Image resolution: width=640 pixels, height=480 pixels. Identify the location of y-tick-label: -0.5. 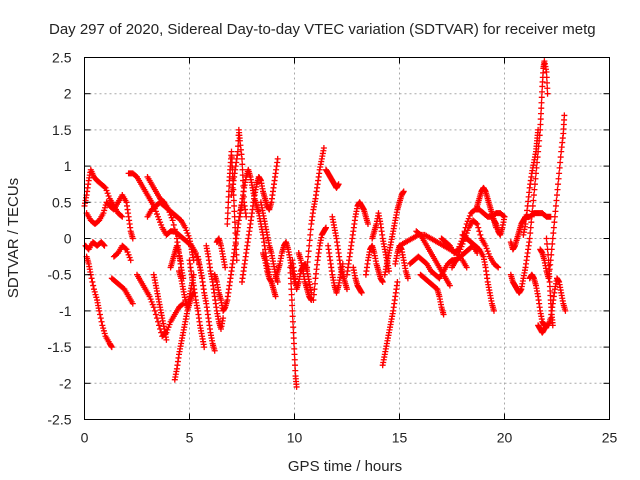
(59, 275).